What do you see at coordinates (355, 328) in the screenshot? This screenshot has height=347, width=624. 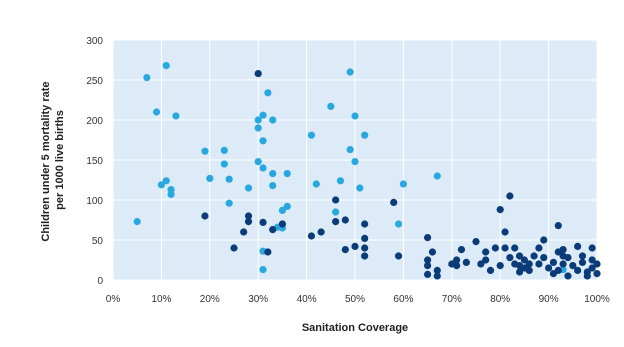 I see `x-axis-title: Sanitation Coverage` at bounding box center [355, 328].